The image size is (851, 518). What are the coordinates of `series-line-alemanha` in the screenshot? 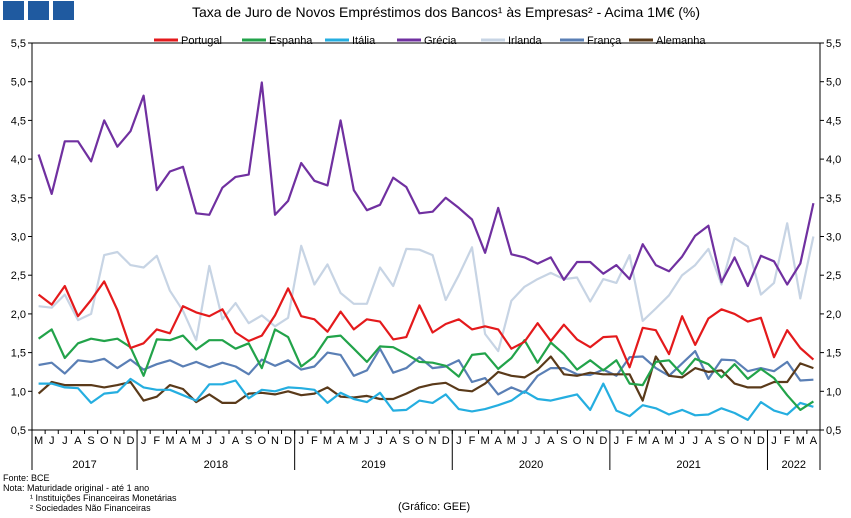 It's located at (425, 379).